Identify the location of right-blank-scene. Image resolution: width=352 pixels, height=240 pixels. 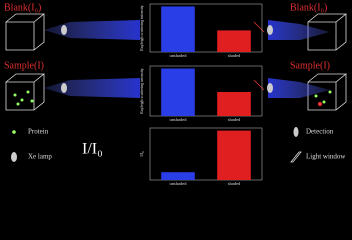
(300, 32).